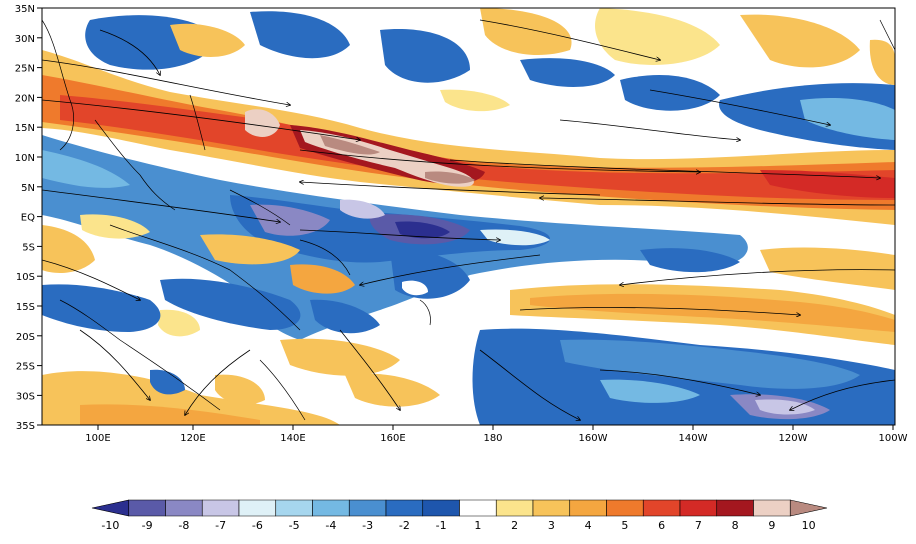 Image resolution: width=916 pixels, height=544 pixels. What do you see at coordinates (441, 525) in the screenshot?
I see `colorbar-label: -1` at bounding box center [441, 525].